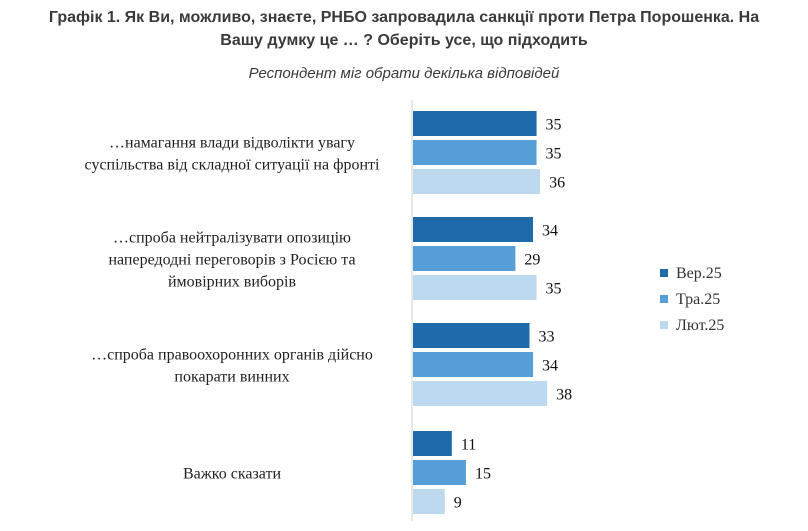  I want to click on category-label-2-line-3: ймовірних виборів, so click(232, 282).